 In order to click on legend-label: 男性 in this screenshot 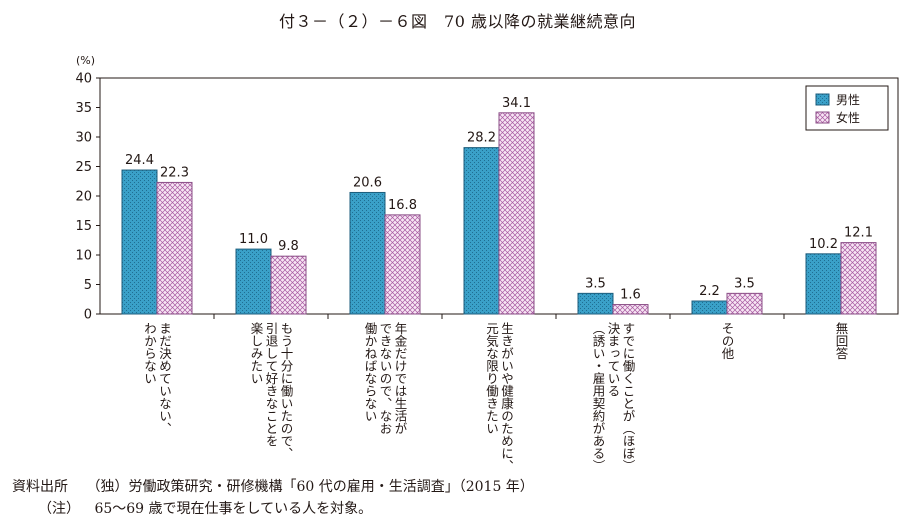, I will do `click(848, 100)`.